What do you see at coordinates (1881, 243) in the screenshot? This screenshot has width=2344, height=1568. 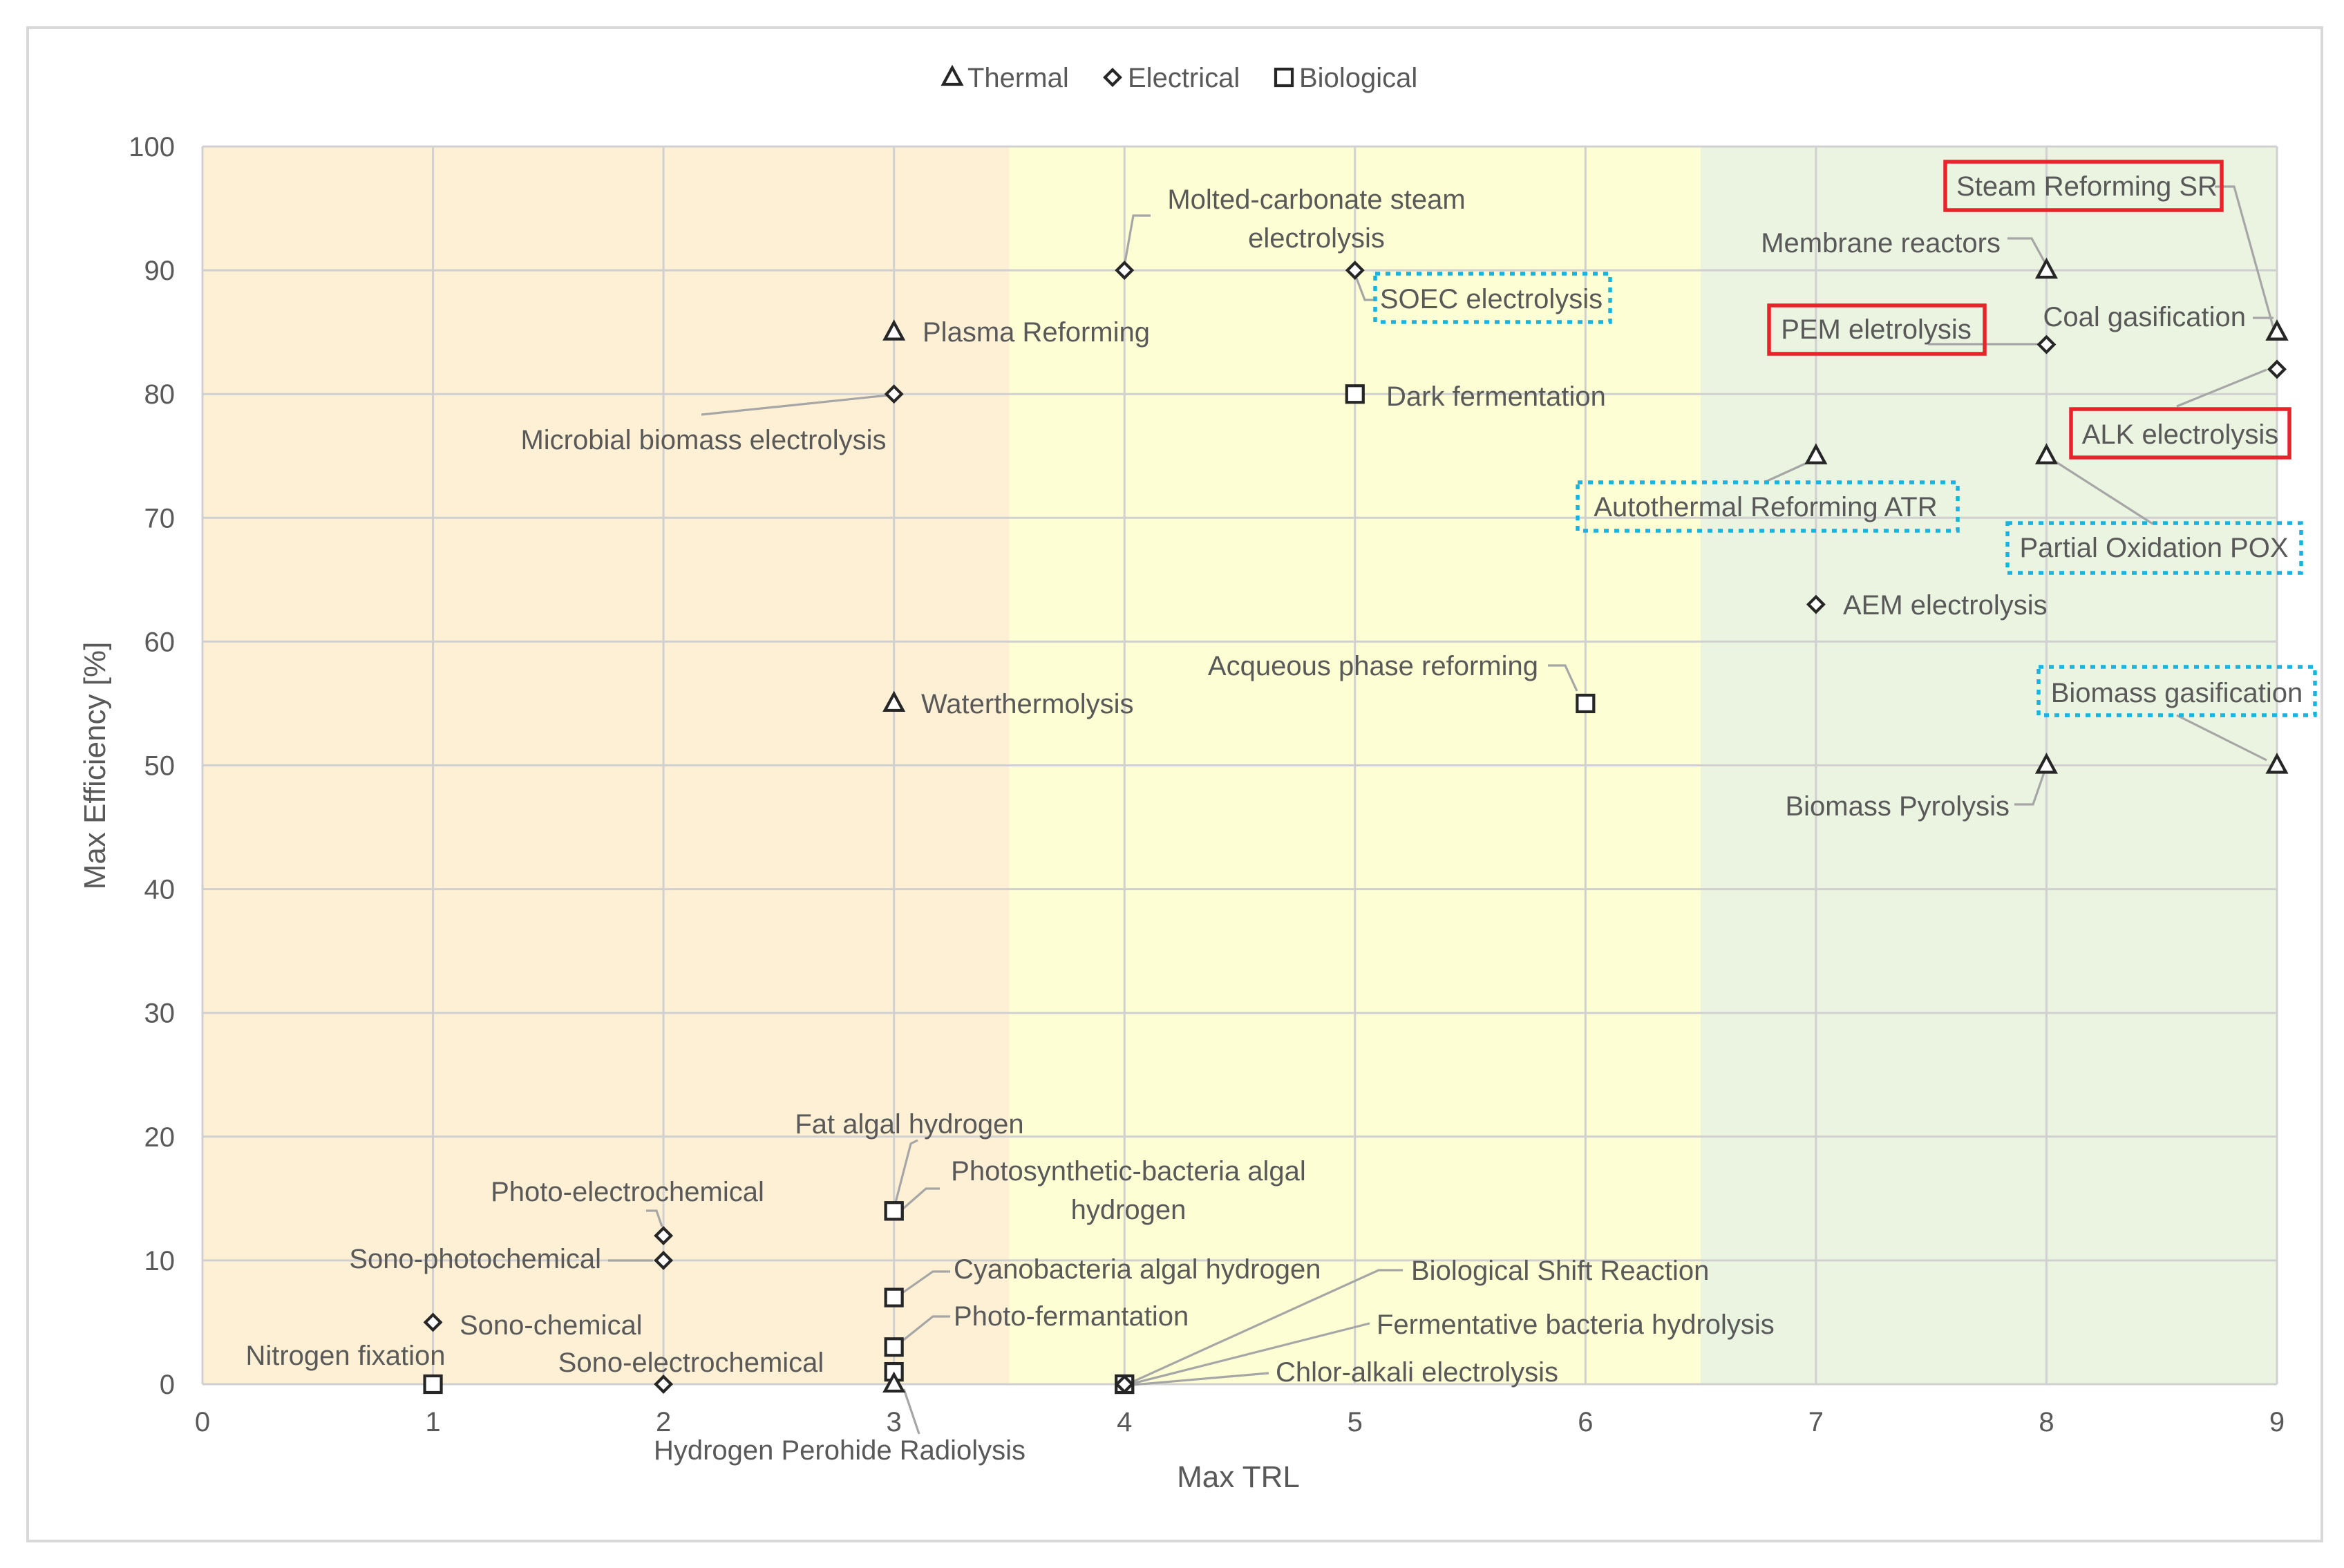 I see `label-membrane-reactors: Membrane reactors` at bounding box center [1881, 243].